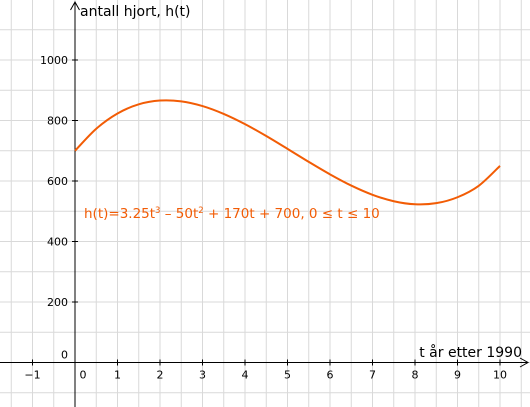 The image size is (530, 407). I want to click on x-tick-label: 3, so click(202, 375).